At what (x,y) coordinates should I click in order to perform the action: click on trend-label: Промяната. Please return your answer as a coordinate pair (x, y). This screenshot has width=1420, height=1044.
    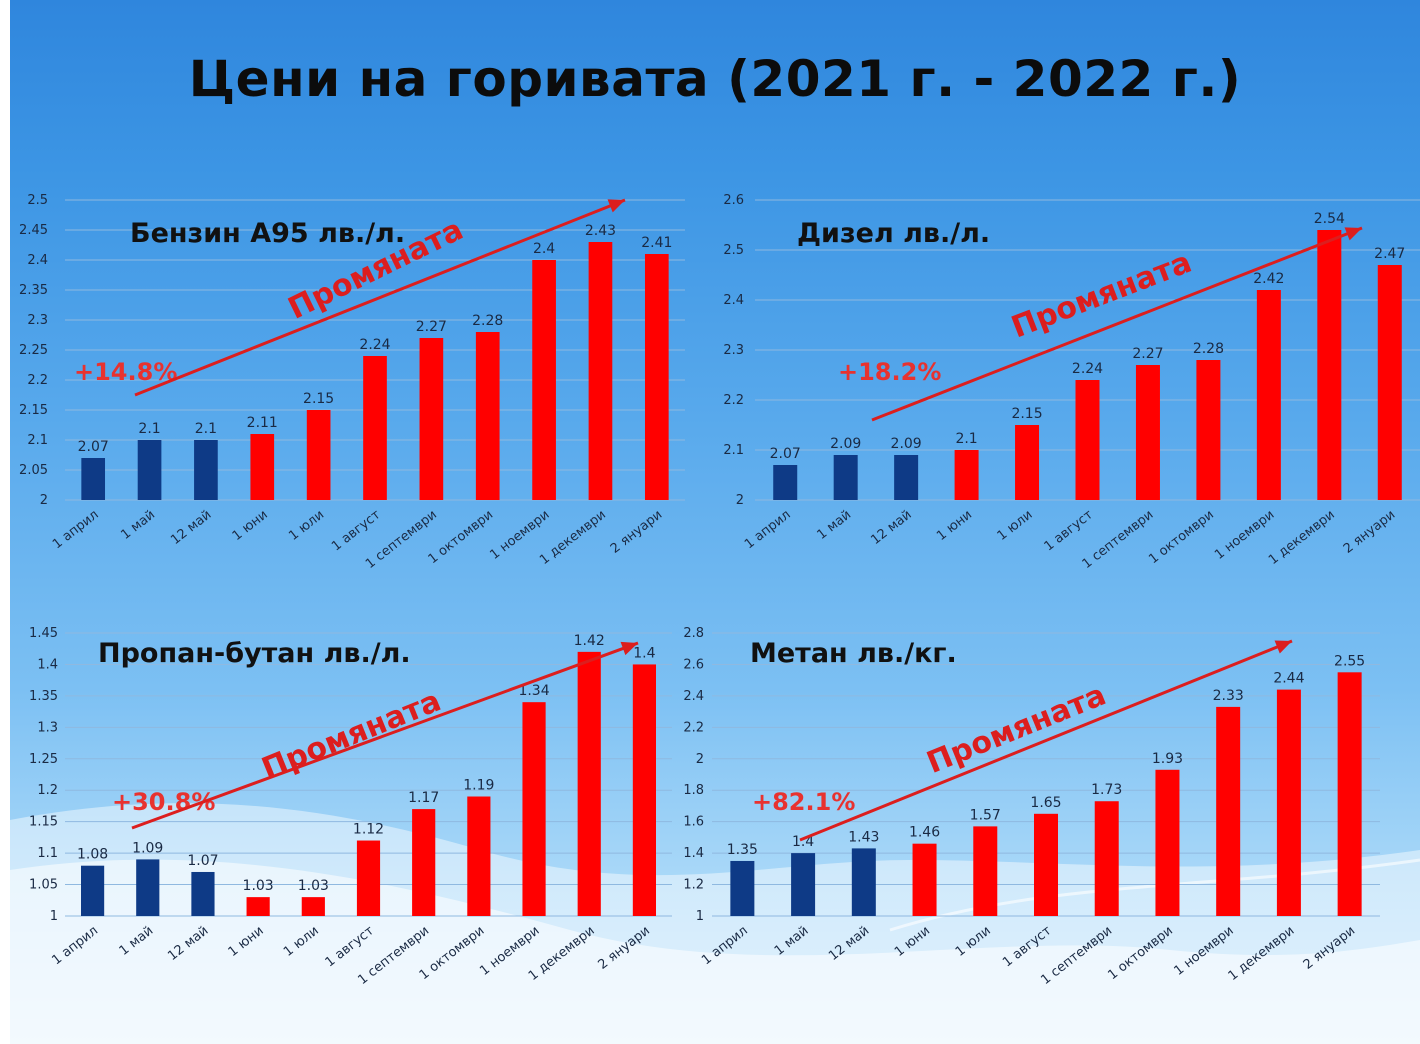
    Looking at the image, I should click on (351, 734).